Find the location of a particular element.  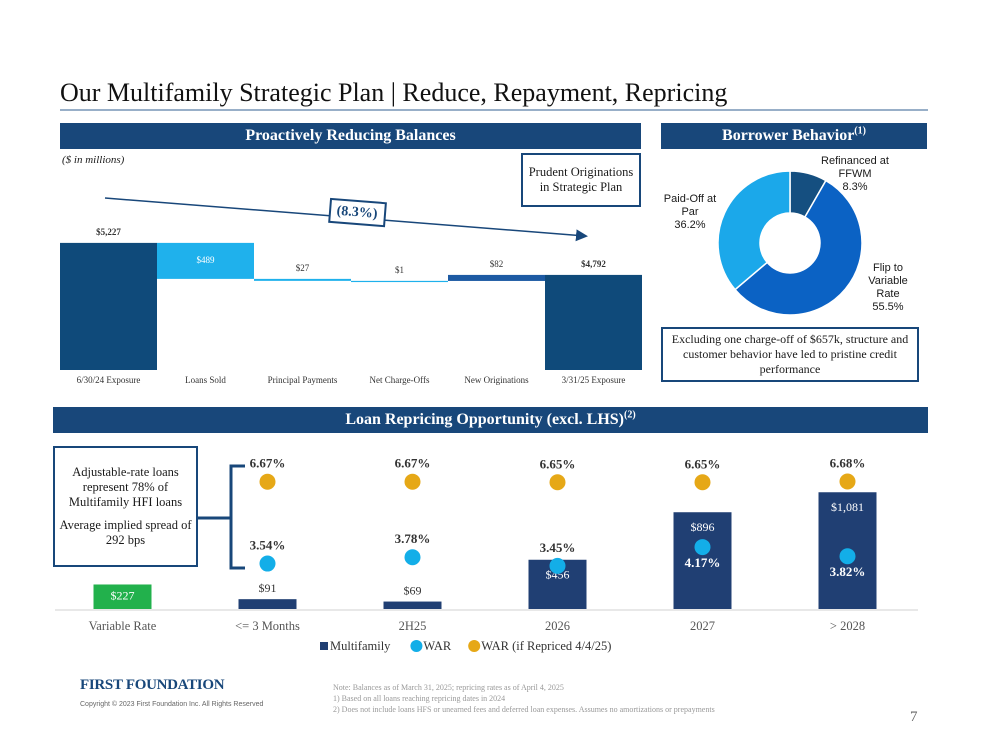

dot-label: 3.78% is located at coordinates (413, 538).